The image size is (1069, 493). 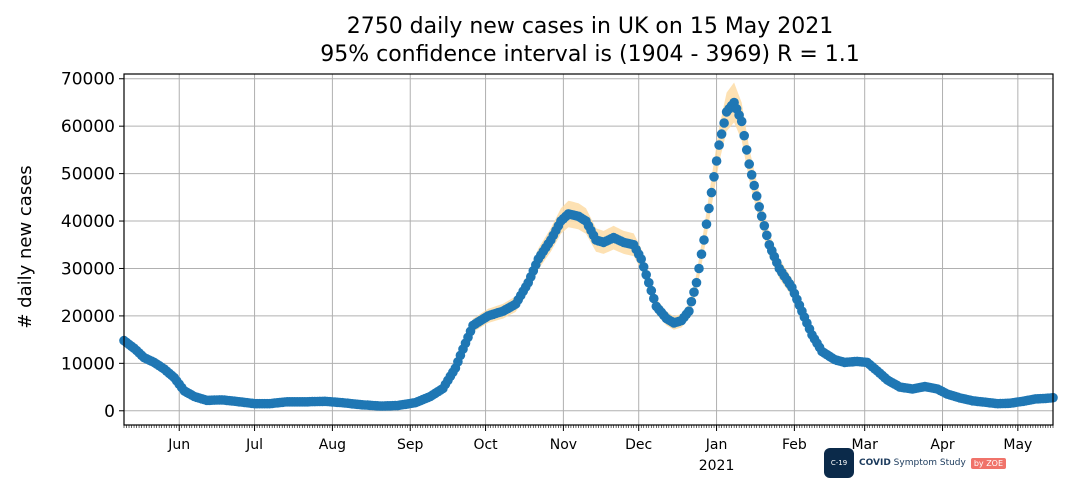 I want to click on c19-logo-icon: C-19, so click(x=839, y=463).